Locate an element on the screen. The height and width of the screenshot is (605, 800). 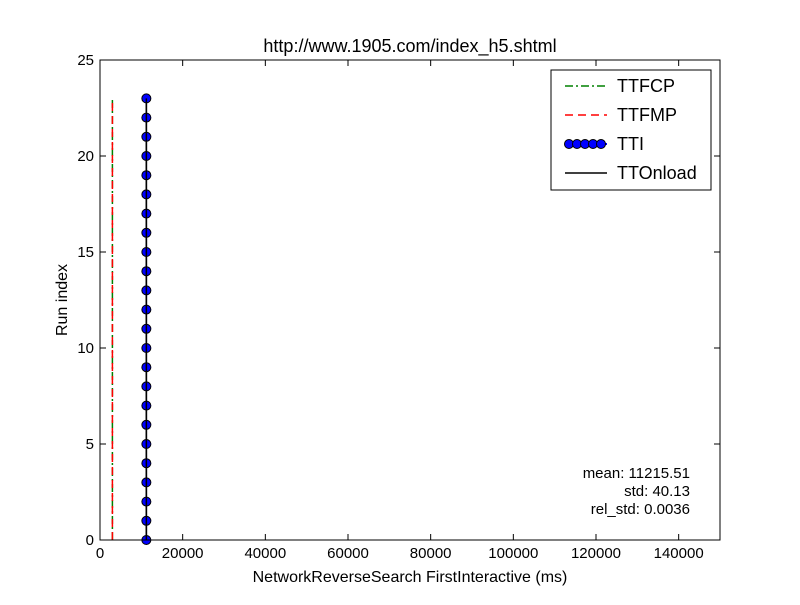
mean-annotation: mean: 11215.51 is located at coordinates (636, 473).